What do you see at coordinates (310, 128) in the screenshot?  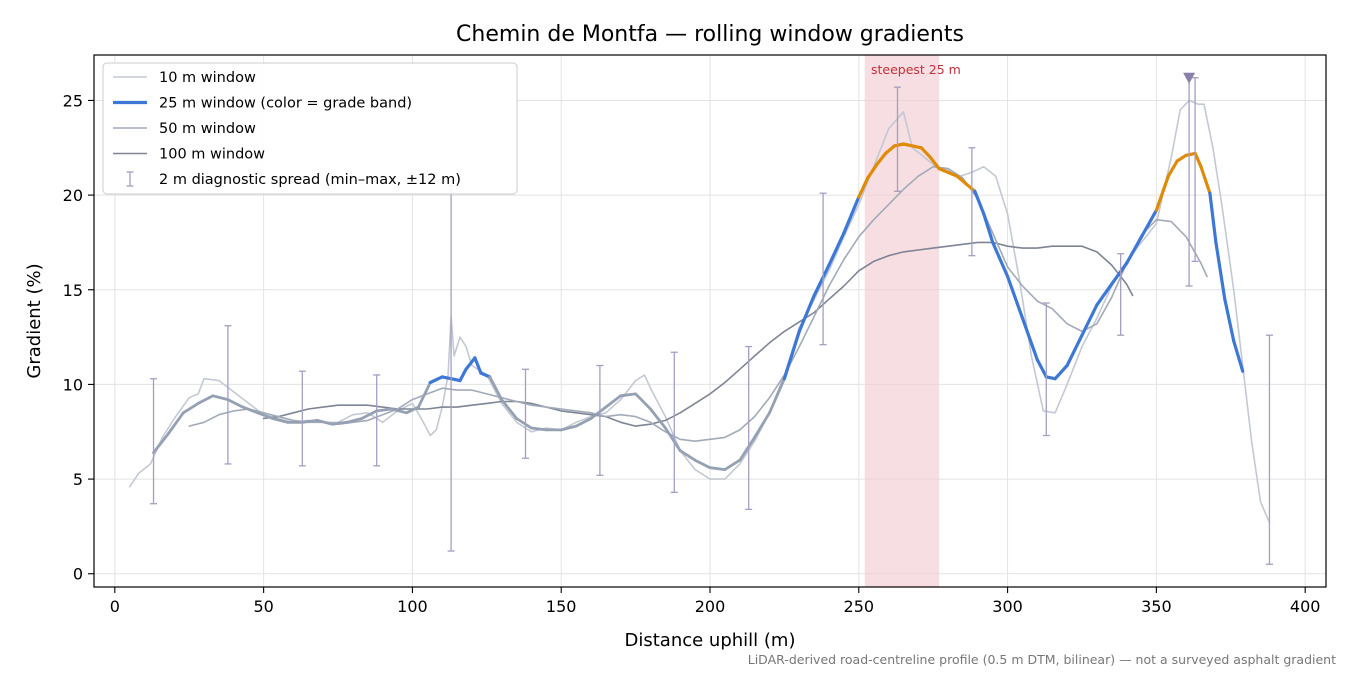 I see `legend-box` at bounding box center [310, 128].